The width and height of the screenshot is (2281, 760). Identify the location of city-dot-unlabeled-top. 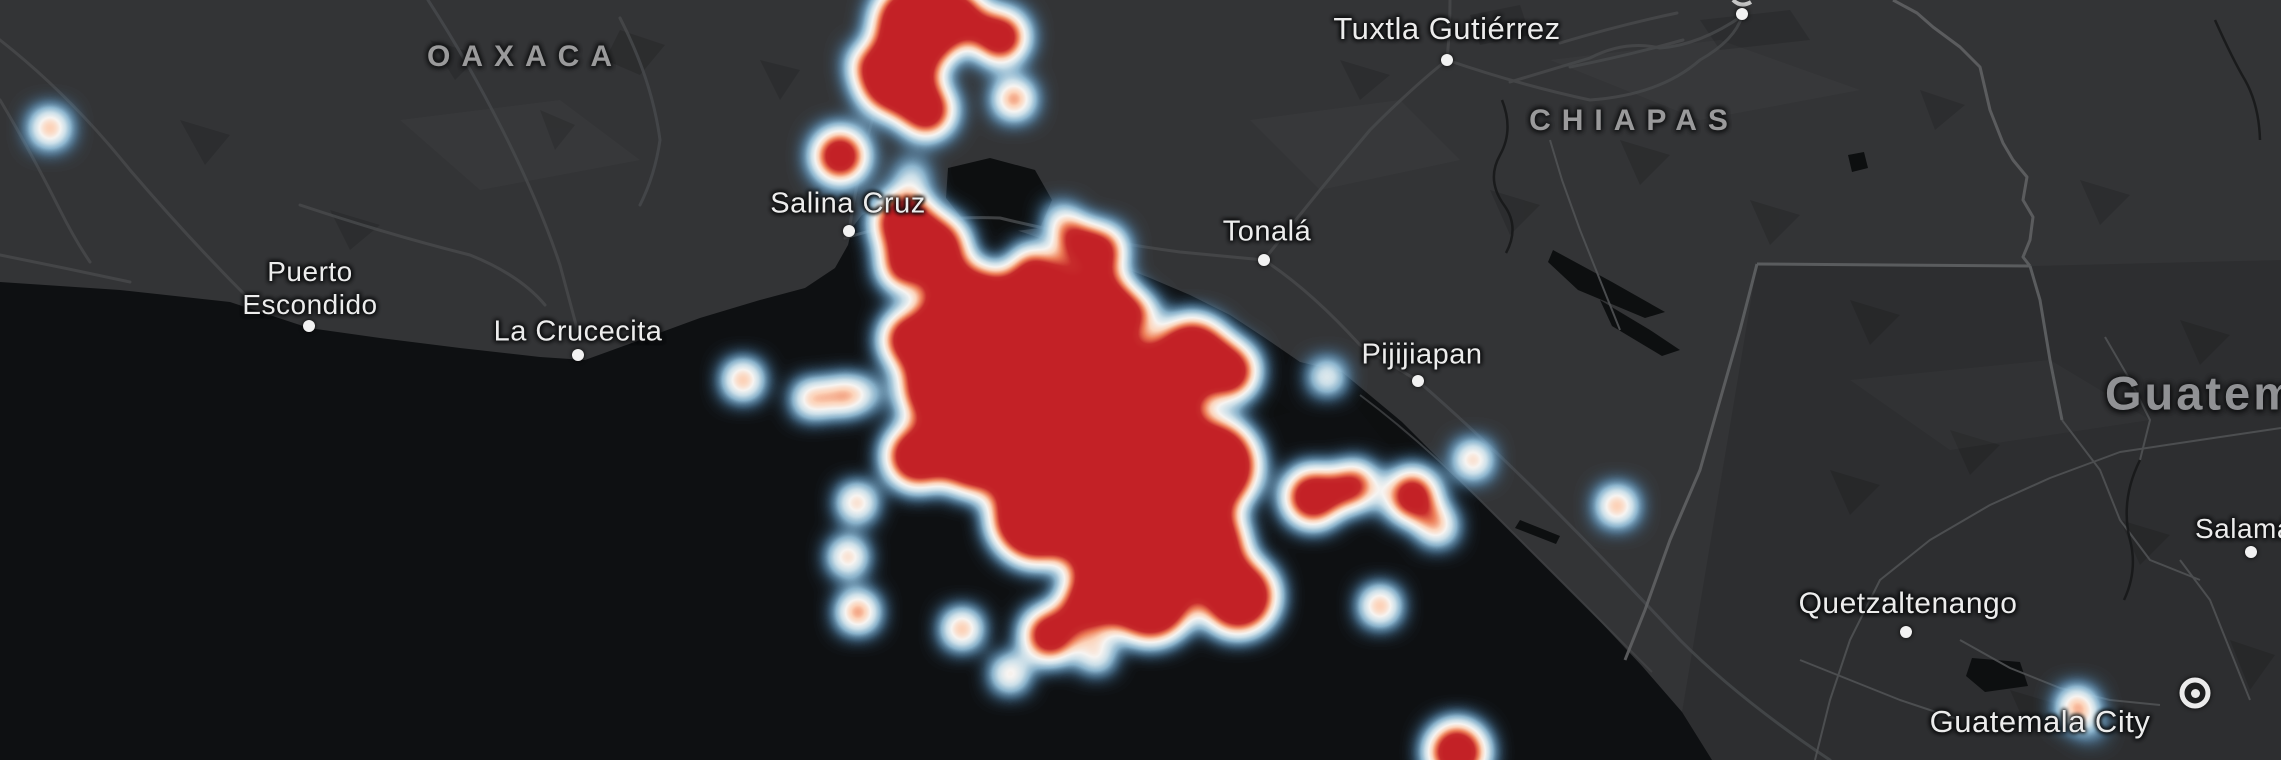
(1742, 14).